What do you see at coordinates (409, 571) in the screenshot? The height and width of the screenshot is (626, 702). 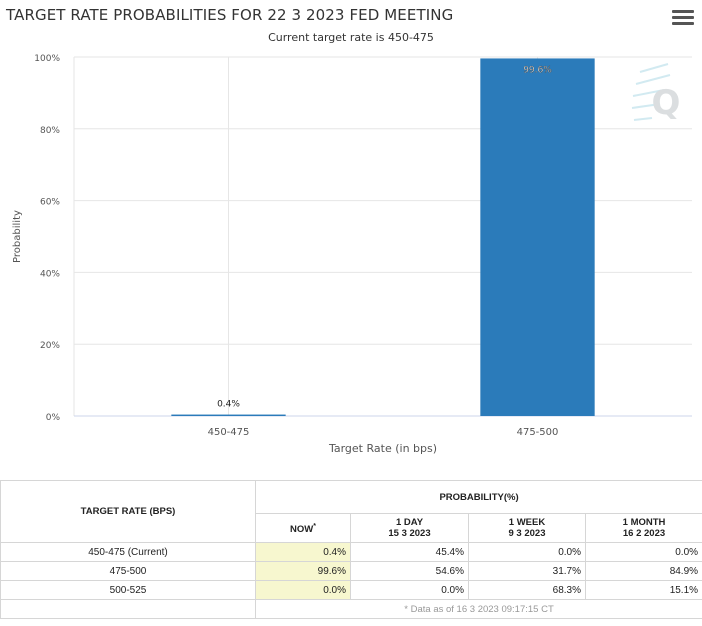 I see `day-cell: 54.6%` at bounding box center [409, 571].